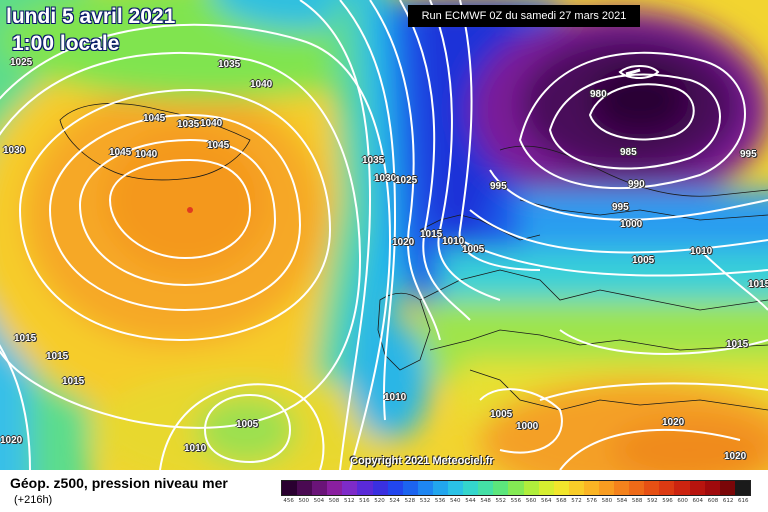 The image size is (768, 512). I want to click on color-scale-tick: 568, so click(561, 501).